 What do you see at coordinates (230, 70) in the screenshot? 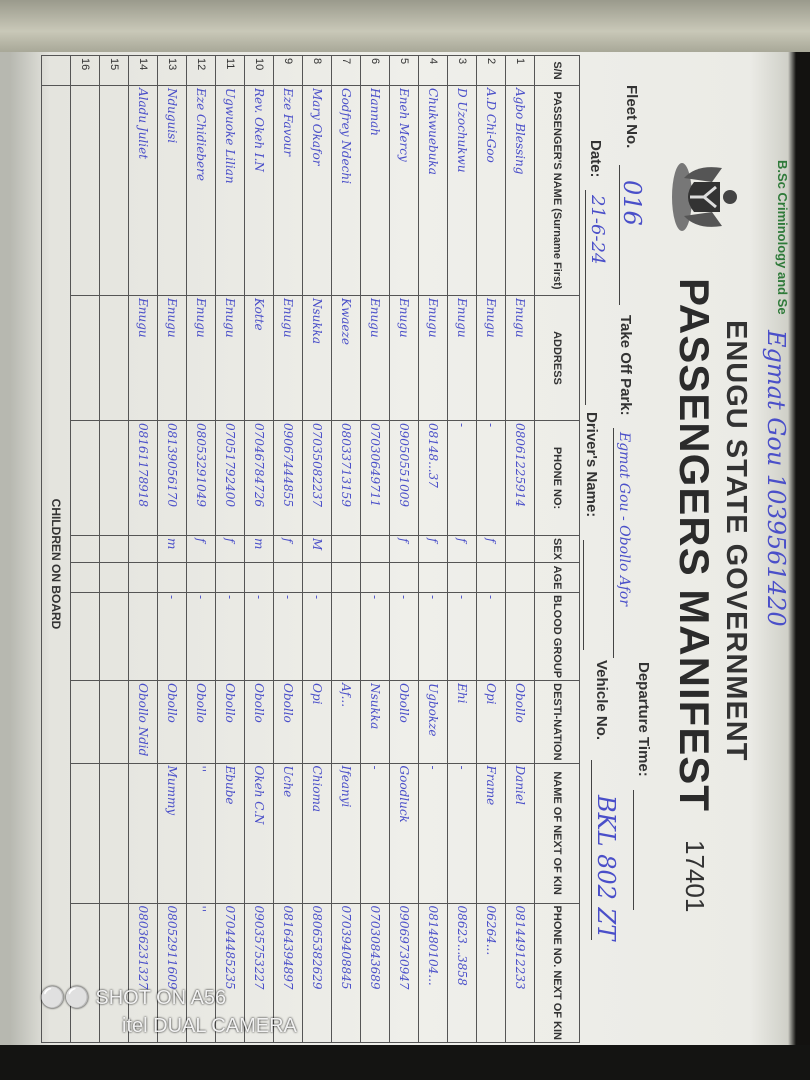
I see `row-number: 11` at bounding box center [230, 70].